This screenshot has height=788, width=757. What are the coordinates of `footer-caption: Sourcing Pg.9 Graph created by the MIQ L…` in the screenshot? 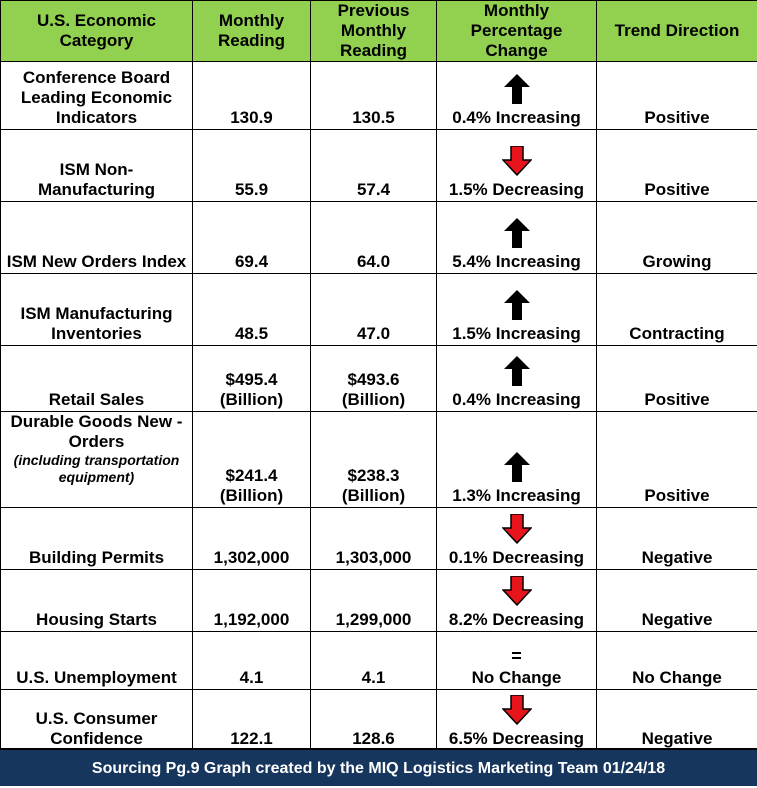 It's located at (378, 767).